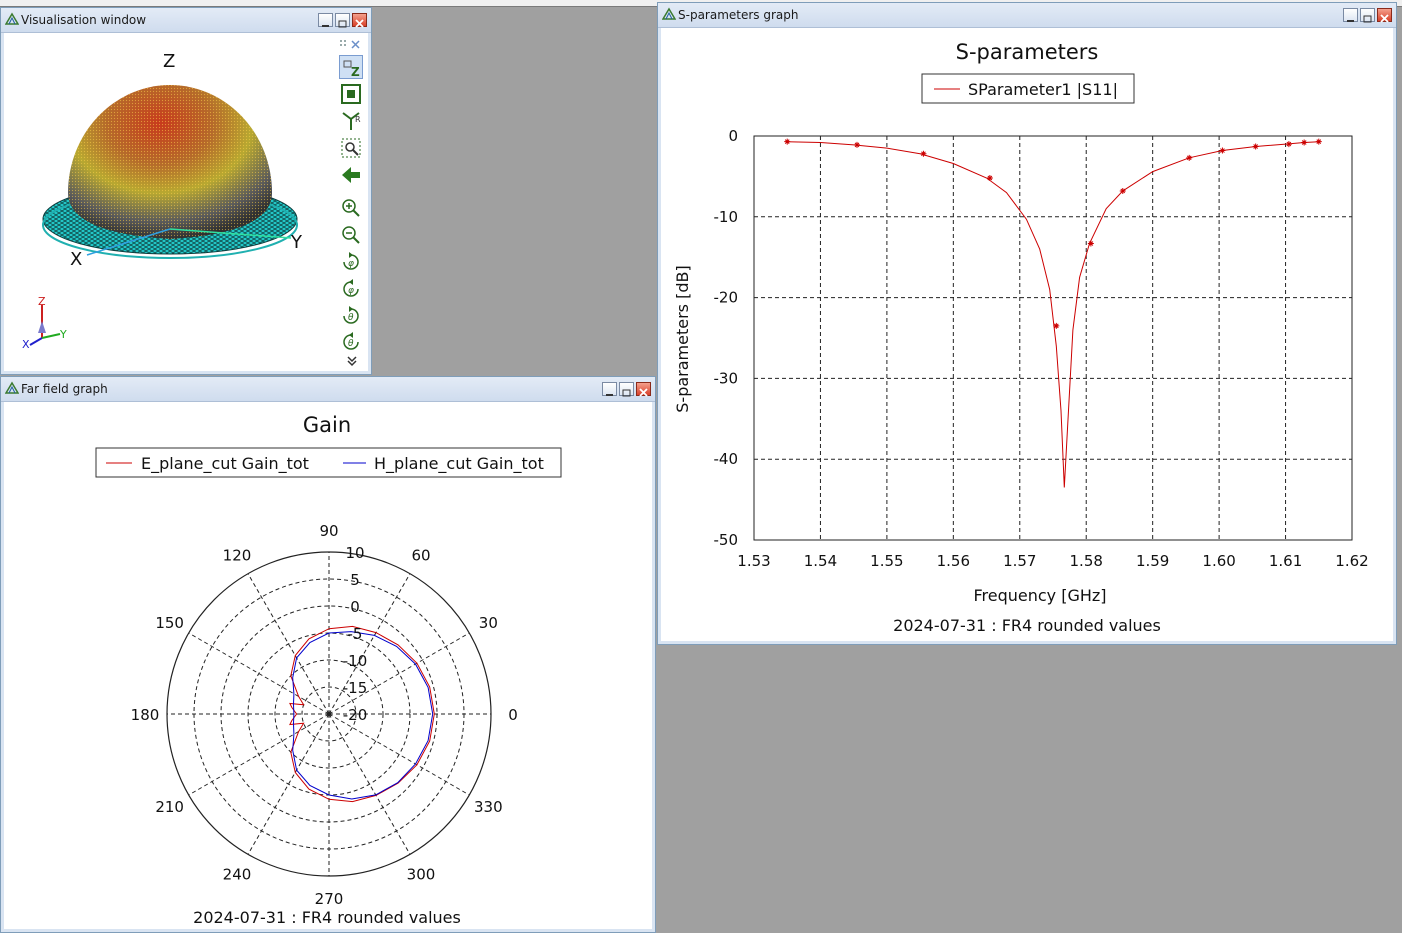  Describe the element at coordinates (738, 15) in the screenshot. I see `sparam-window-title: S-parameters graph` at that location.